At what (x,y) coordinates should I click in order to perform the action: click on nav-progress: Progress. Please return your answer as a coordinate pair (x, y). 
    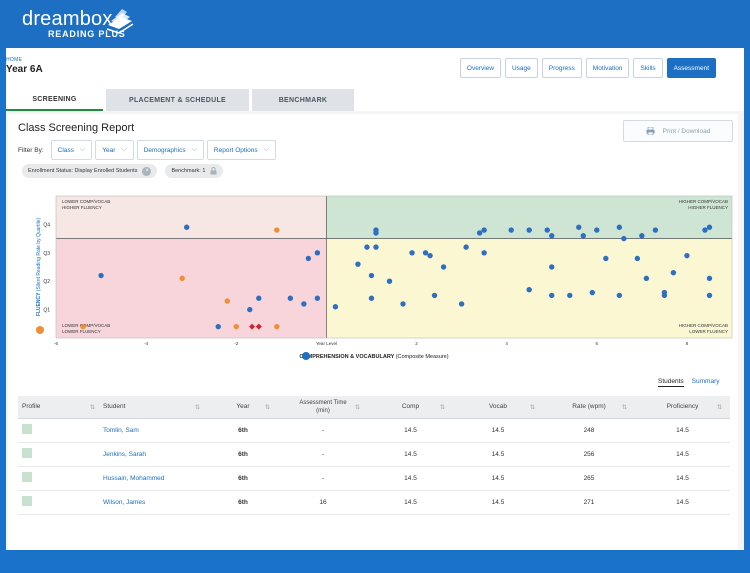
    Looking at the image, I should click on (561, 68).